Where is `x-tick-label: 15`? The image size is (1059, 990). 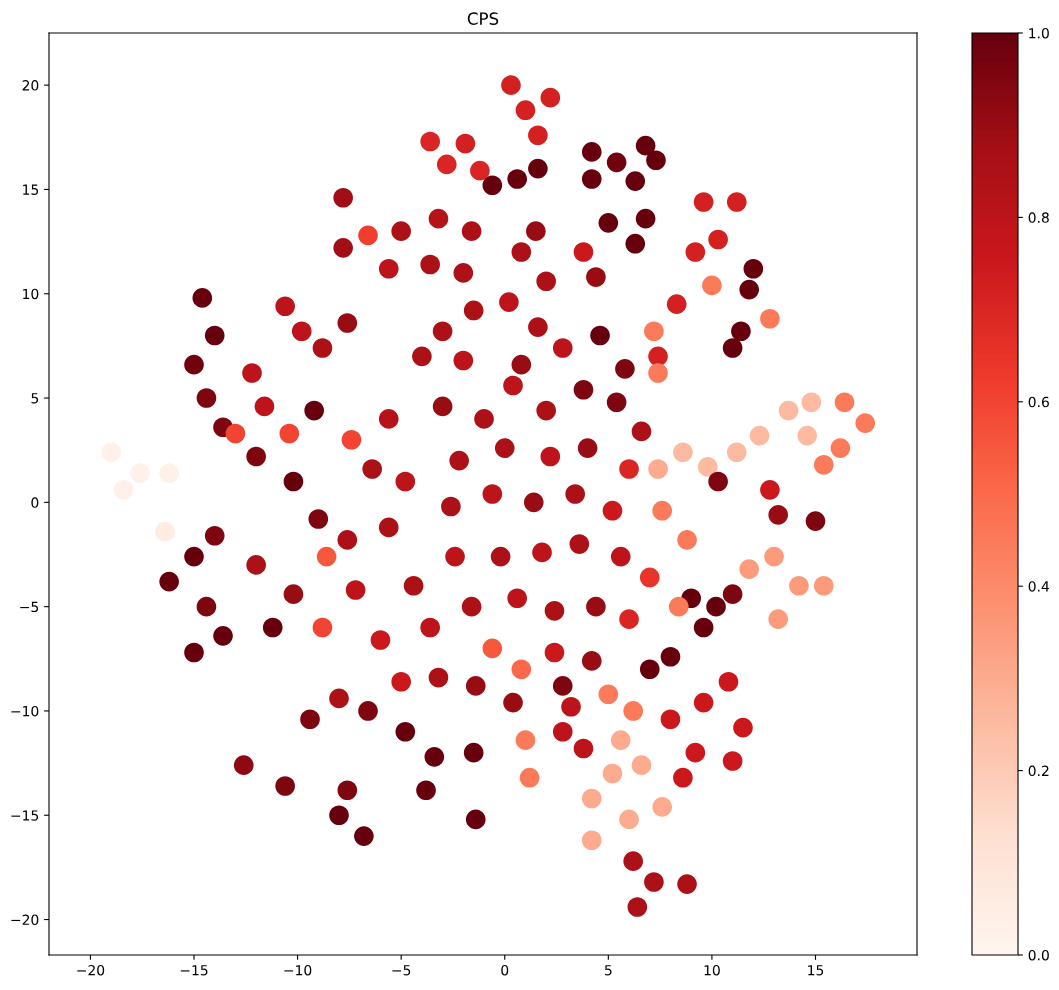 x-tick-label: 15 is located at coordinates (816, 970).